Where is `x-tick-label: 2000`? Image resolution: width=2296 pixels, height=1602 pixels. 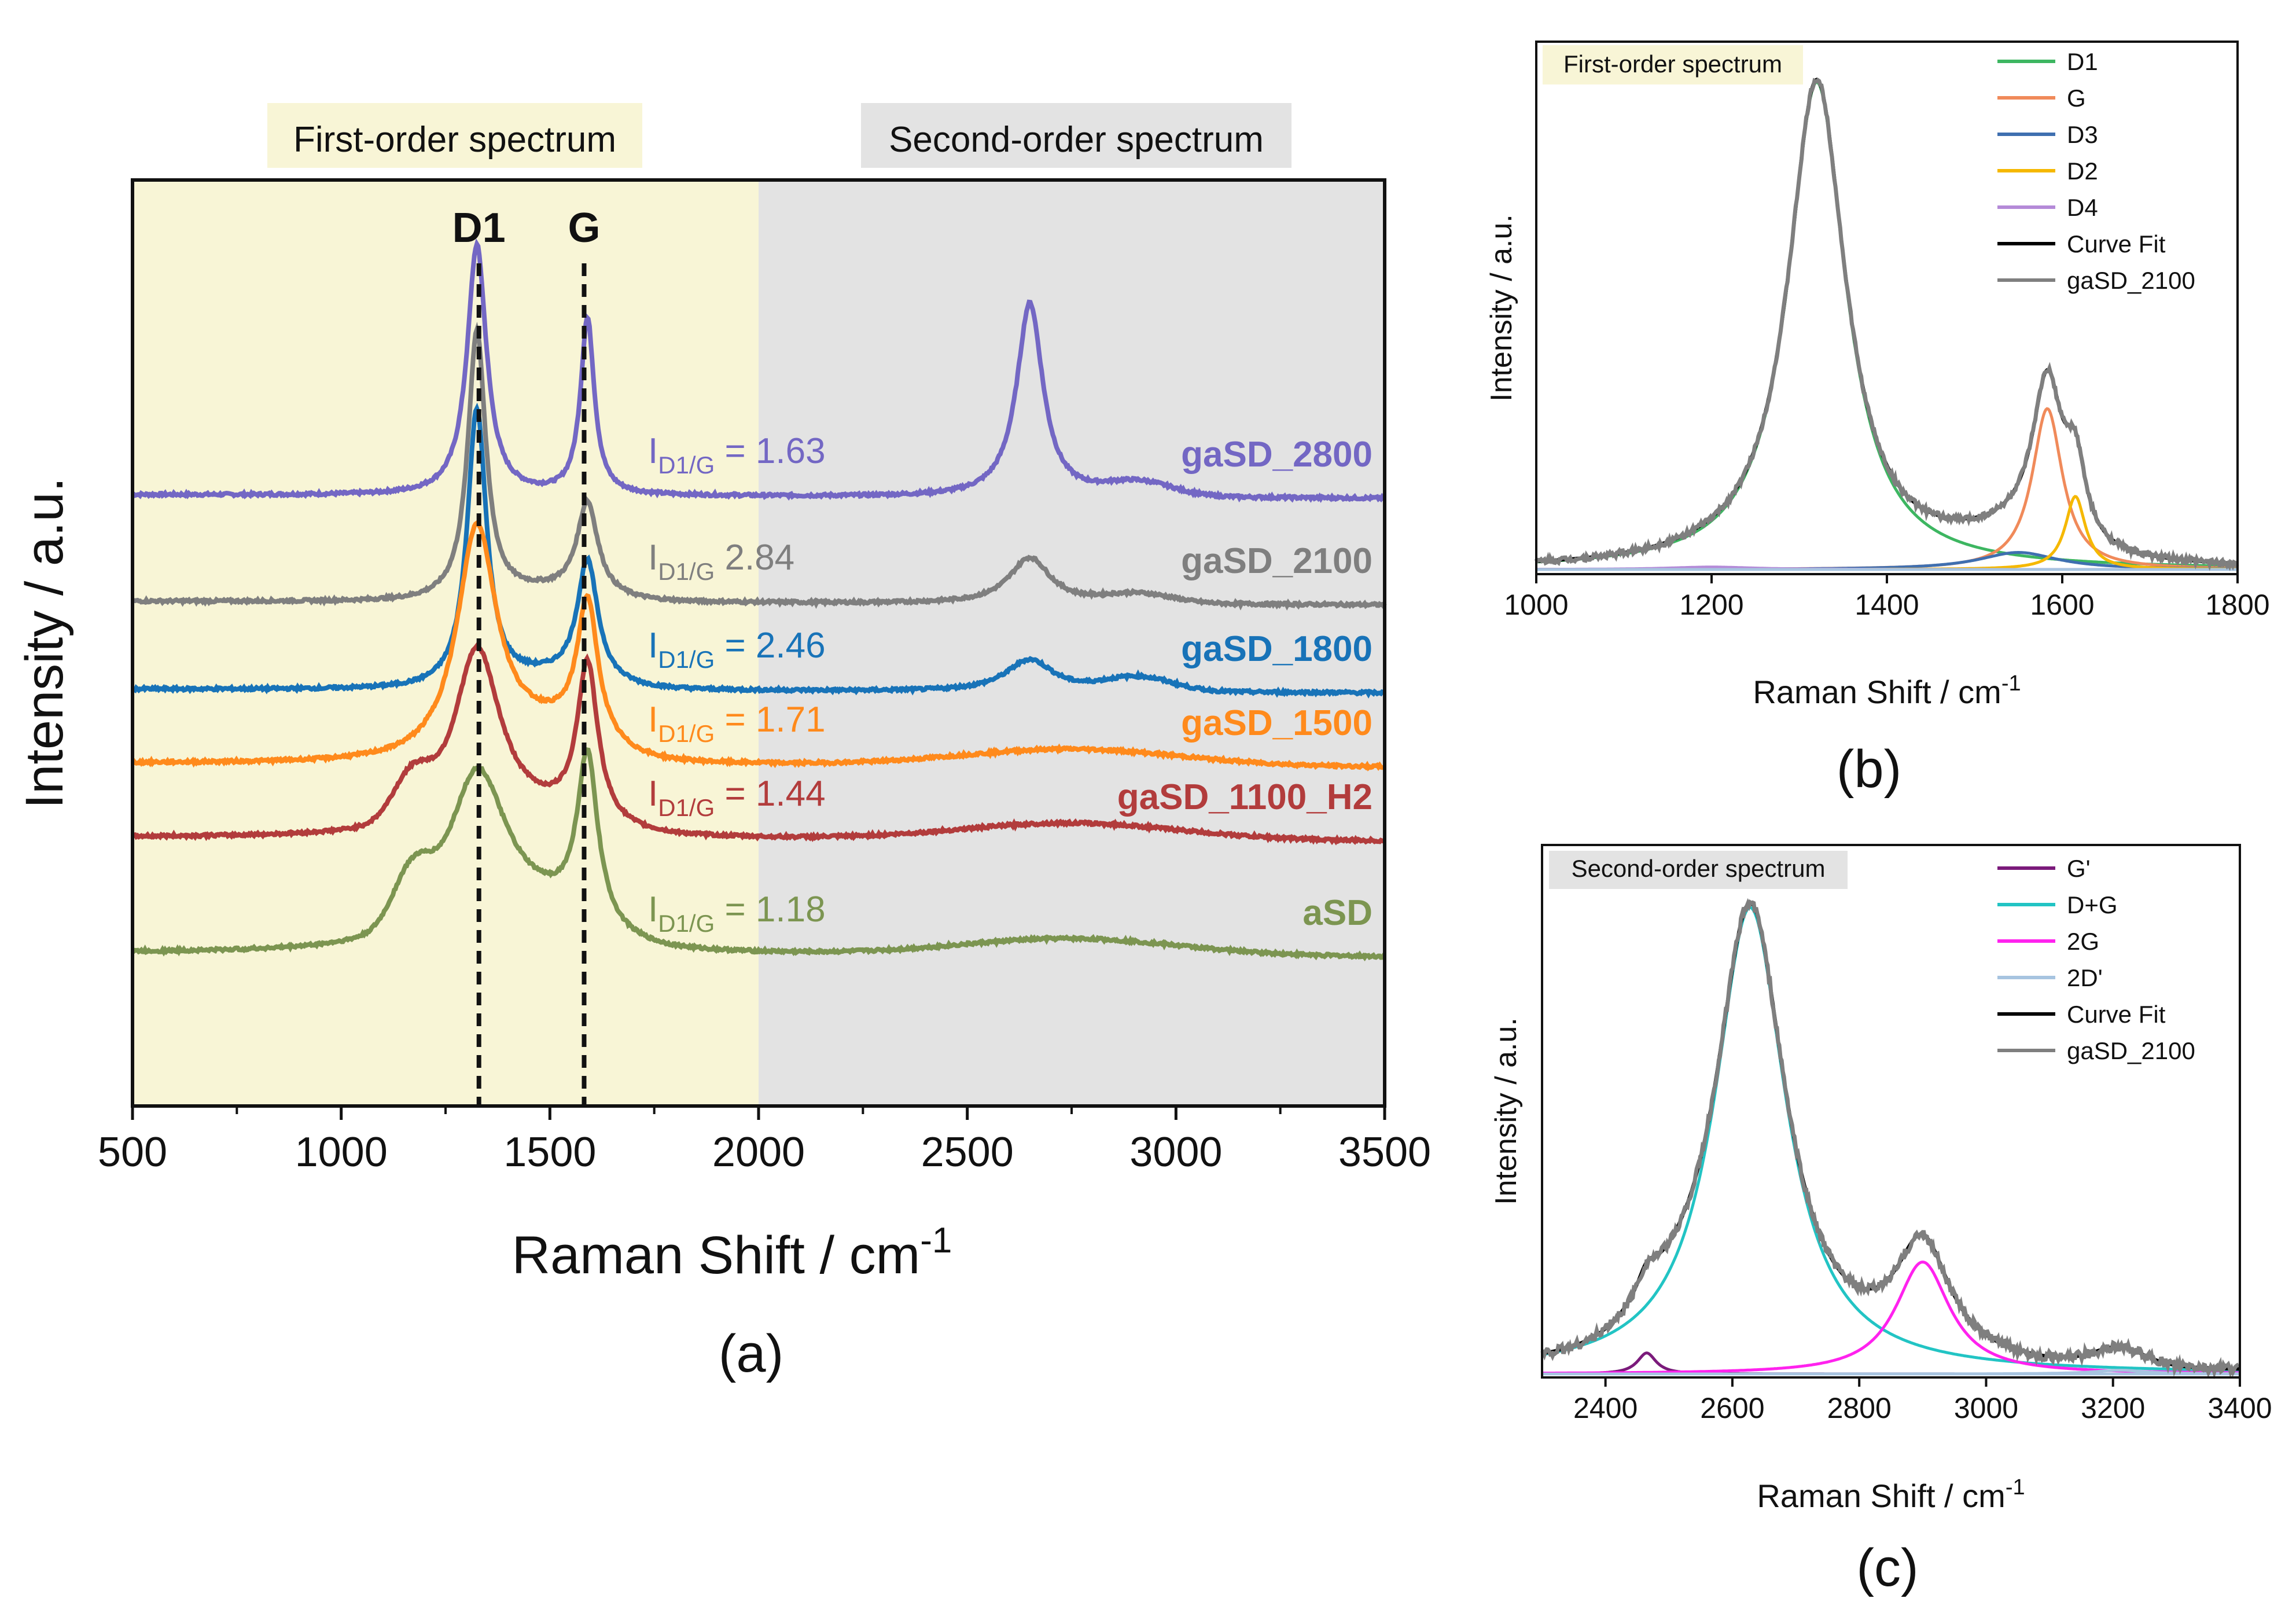
x-tick-label: 2000 is located at coordinates (758, 1152).